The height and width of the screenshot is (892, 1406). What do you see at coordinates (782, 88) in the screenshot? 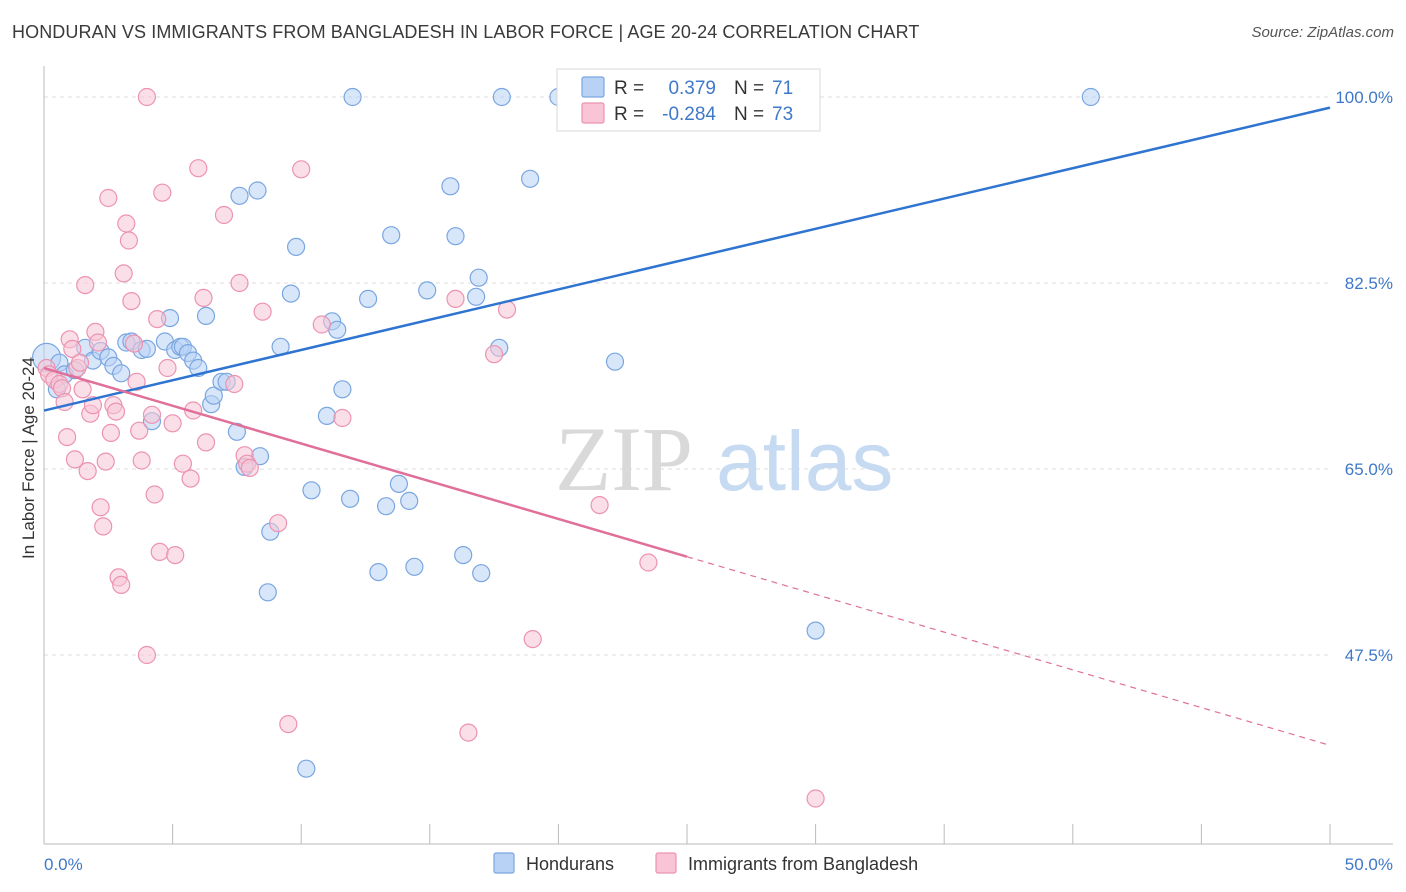
I see `legend-n-value-blue: 71` at bounding box center [782, 88].